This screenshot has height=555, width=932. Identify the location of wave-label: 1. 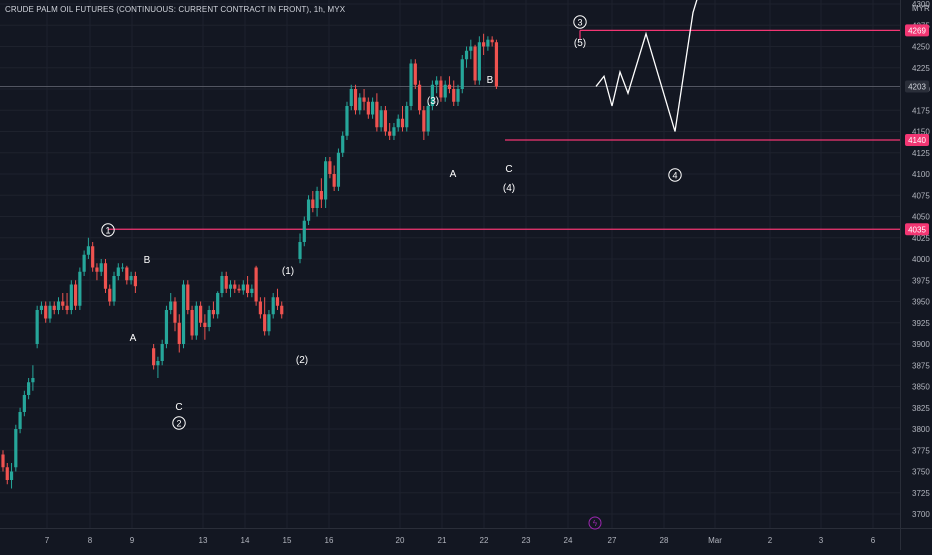
(107, 231).